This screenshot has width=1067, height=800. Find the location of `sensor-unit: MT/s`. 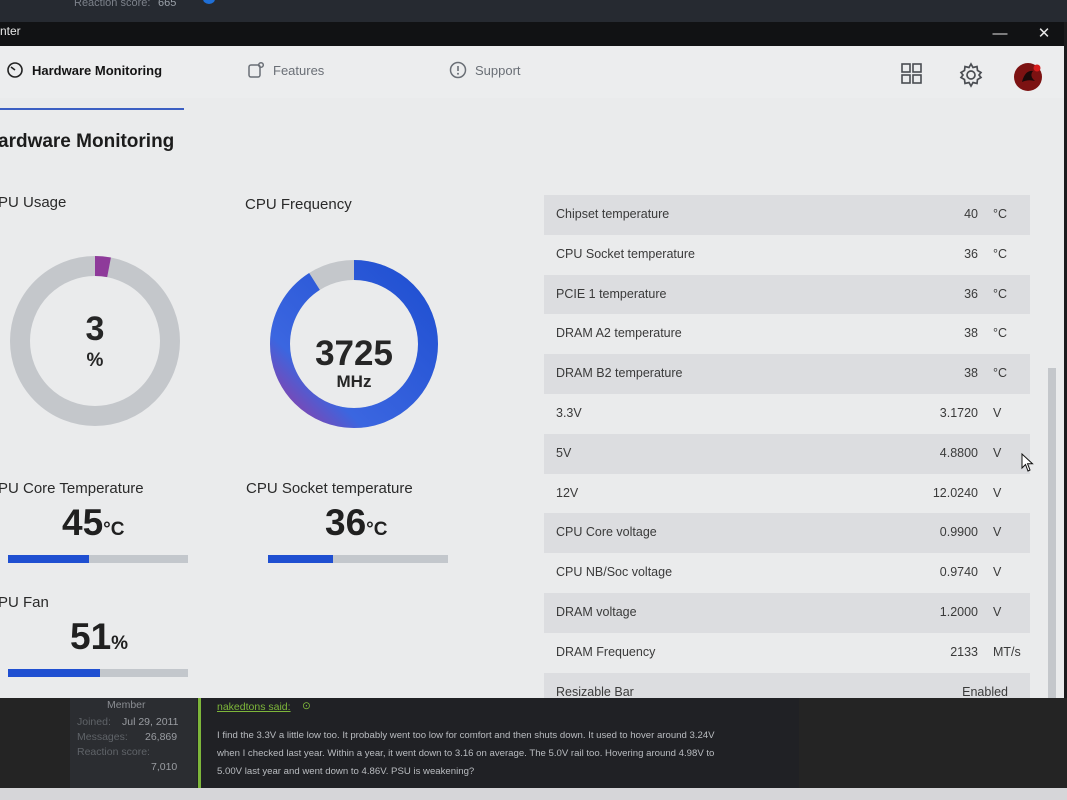

sensor-unit: MT/s is located at coordinates (1007, 651).